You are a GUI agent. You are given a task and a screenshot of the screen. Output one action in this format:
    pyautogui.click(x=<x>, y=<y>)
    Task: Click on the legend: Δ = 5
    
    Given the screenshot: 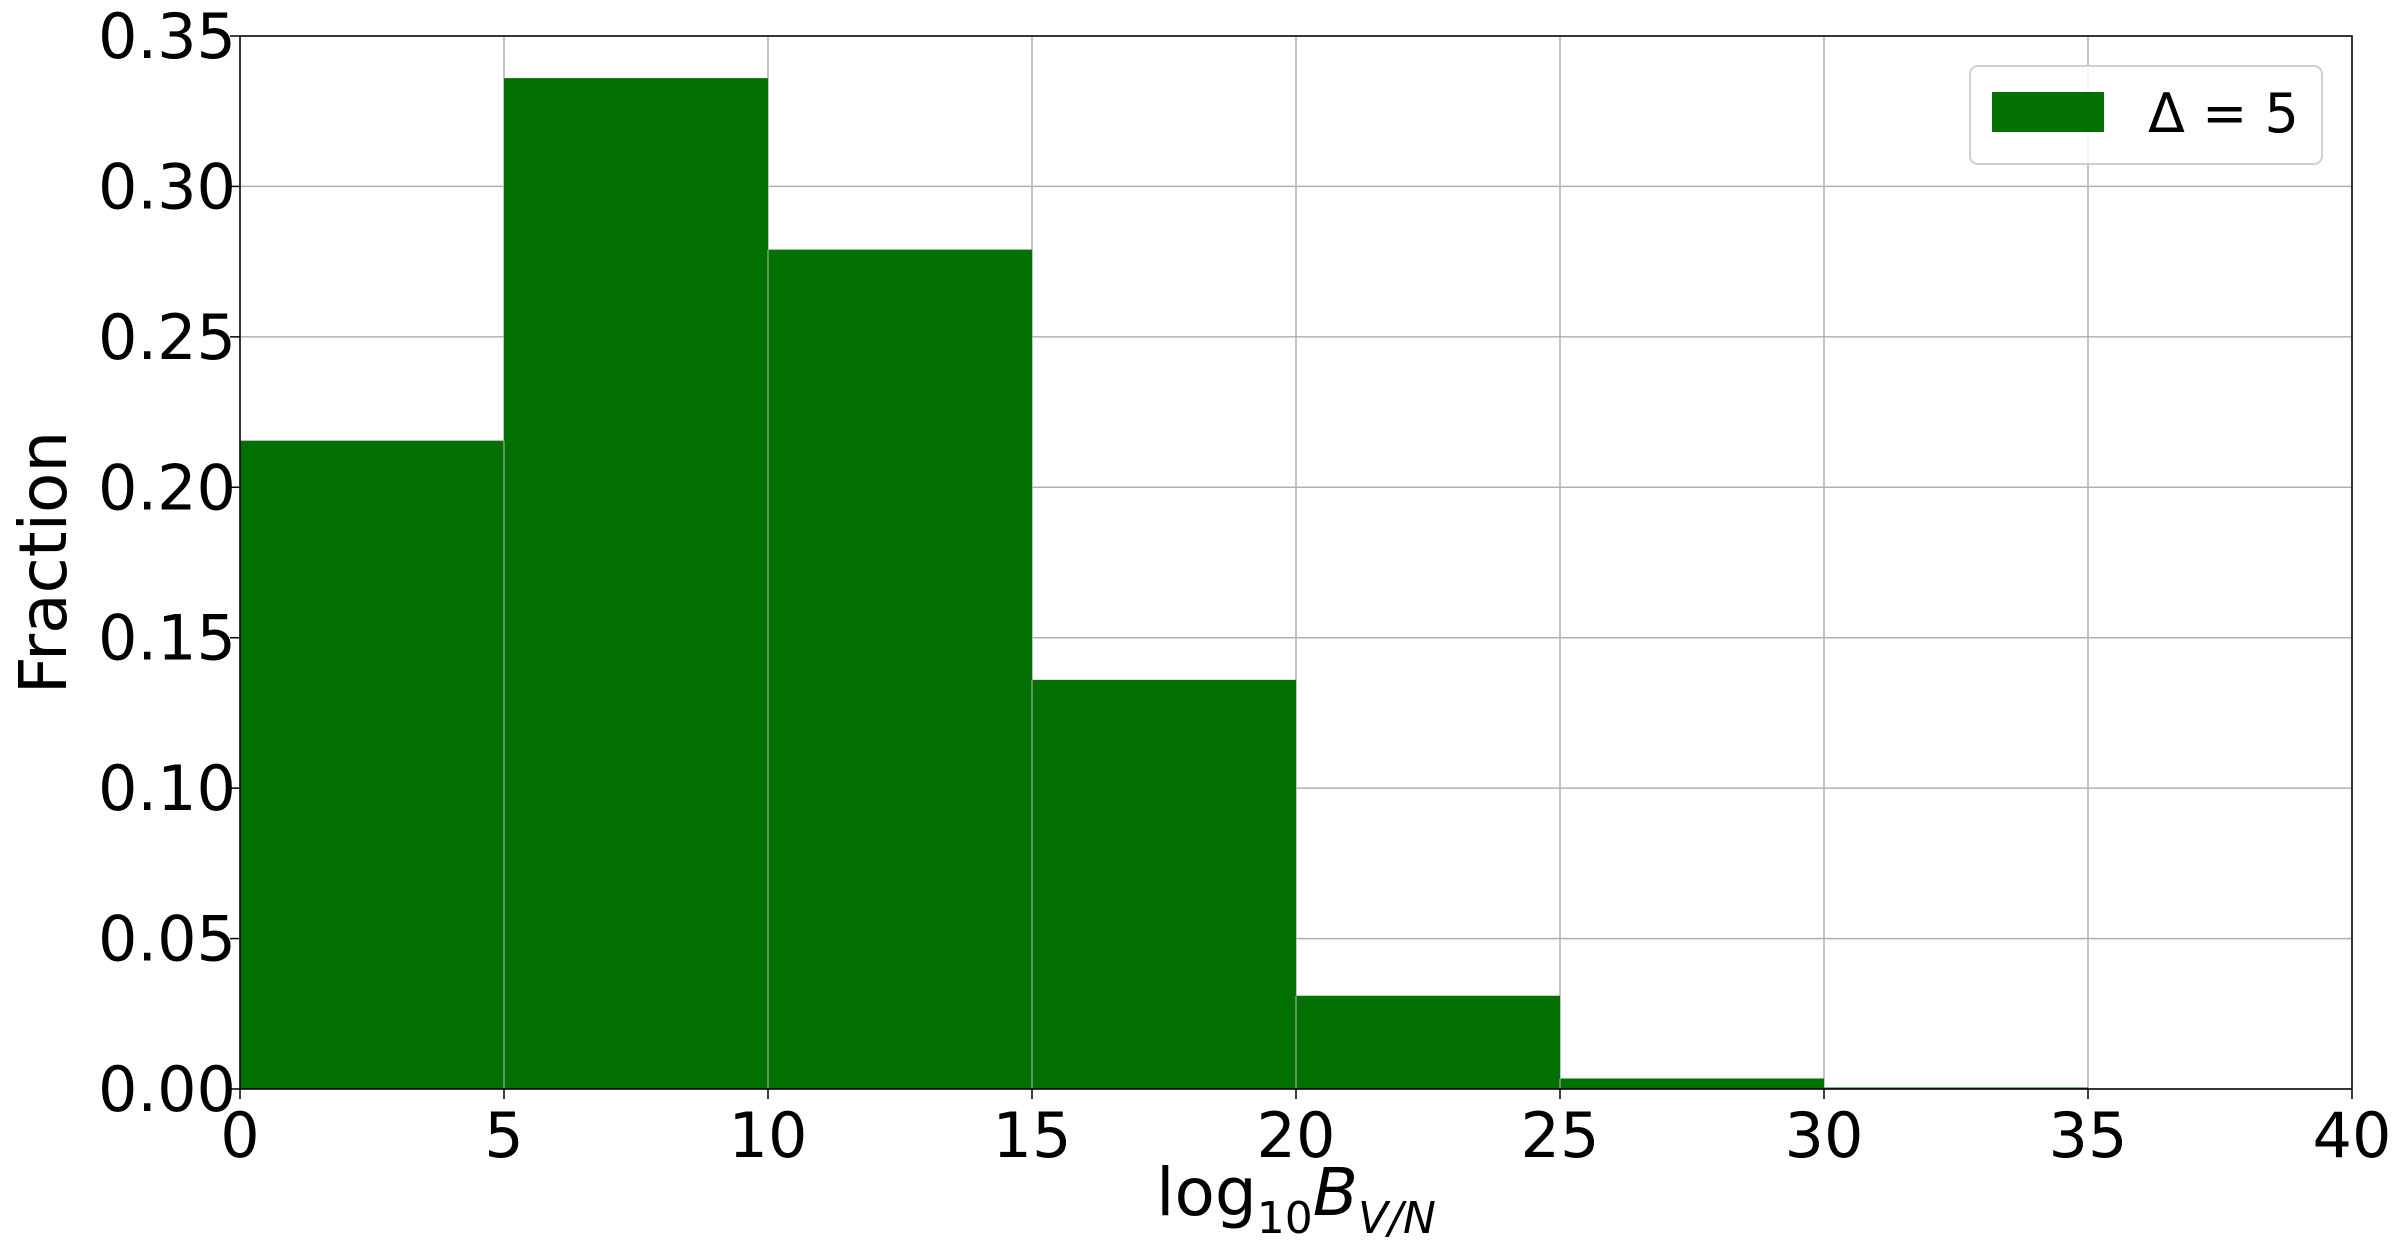 What is the action you would take?
    pyautogui.click(x=2146, y=115)
    